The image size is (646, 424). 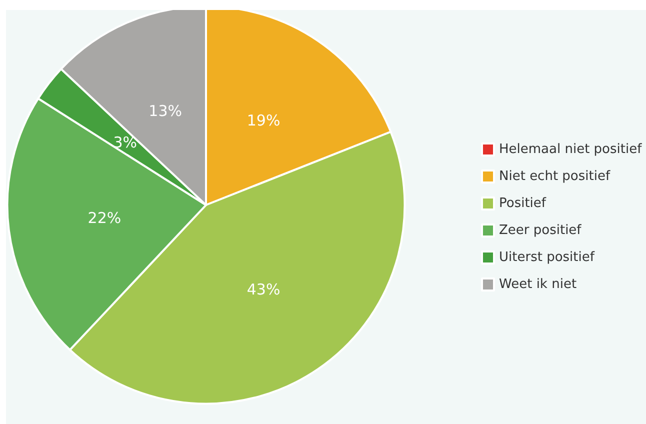 What do you see at coordinates (125, 142) in the screenshot?
I see `data-label: 3%` at bounding box center [125, 142].